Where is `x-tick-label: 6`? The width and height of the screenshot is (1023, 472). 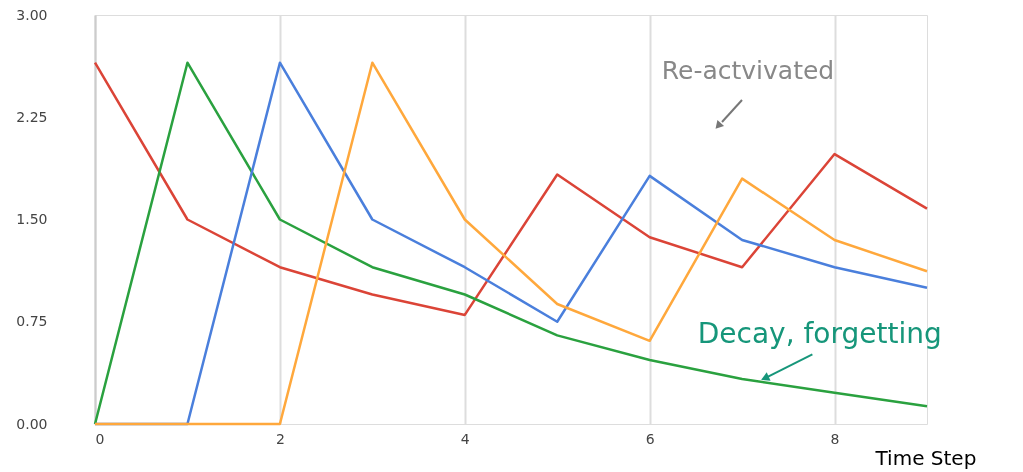 x-tick-label: 6 is located at coordinates (650, 438).